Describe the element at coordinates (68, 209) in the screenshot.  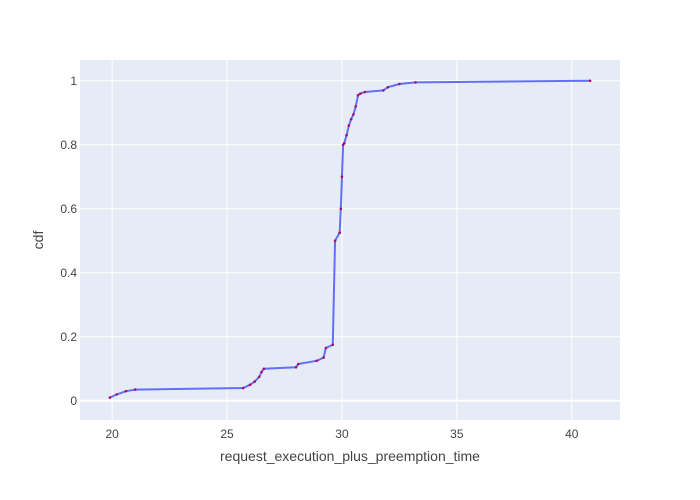
I see `y-tick-label: 0.6` at that location.